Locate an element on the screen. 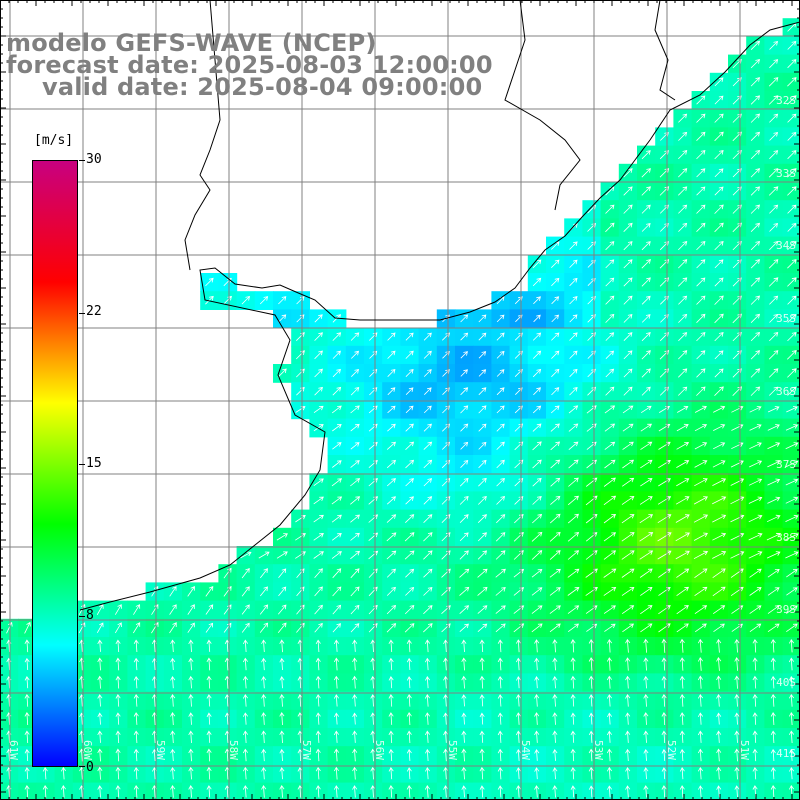 The width and height of the screenshot is (800, 800). lat-label: 37S is located at coordinates (786, 464).